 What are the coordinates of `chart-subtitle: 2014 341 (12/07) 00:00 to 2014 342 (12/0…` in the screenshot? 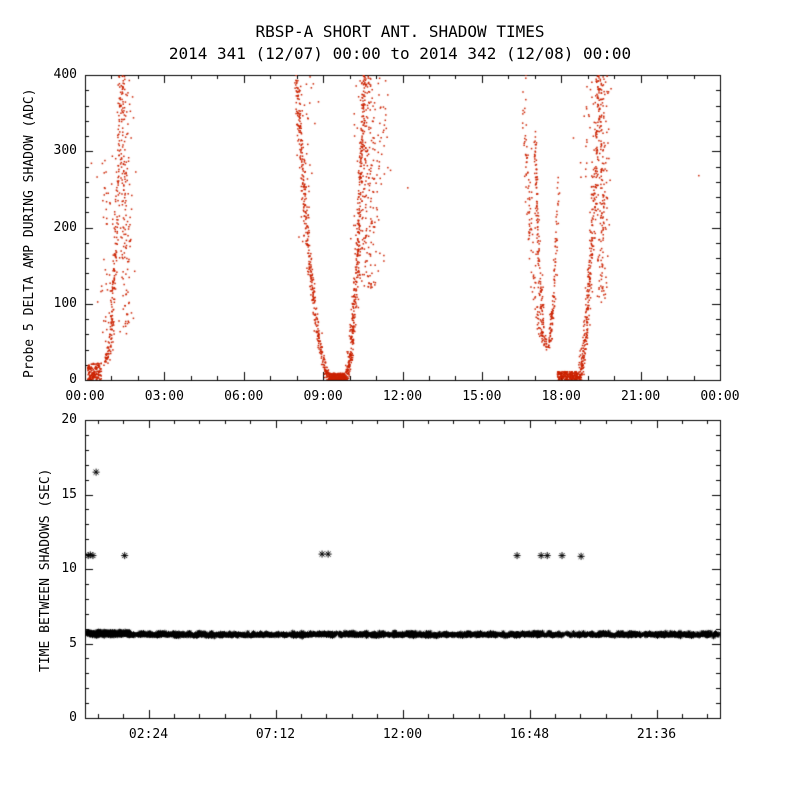 It's located at (400, 53).